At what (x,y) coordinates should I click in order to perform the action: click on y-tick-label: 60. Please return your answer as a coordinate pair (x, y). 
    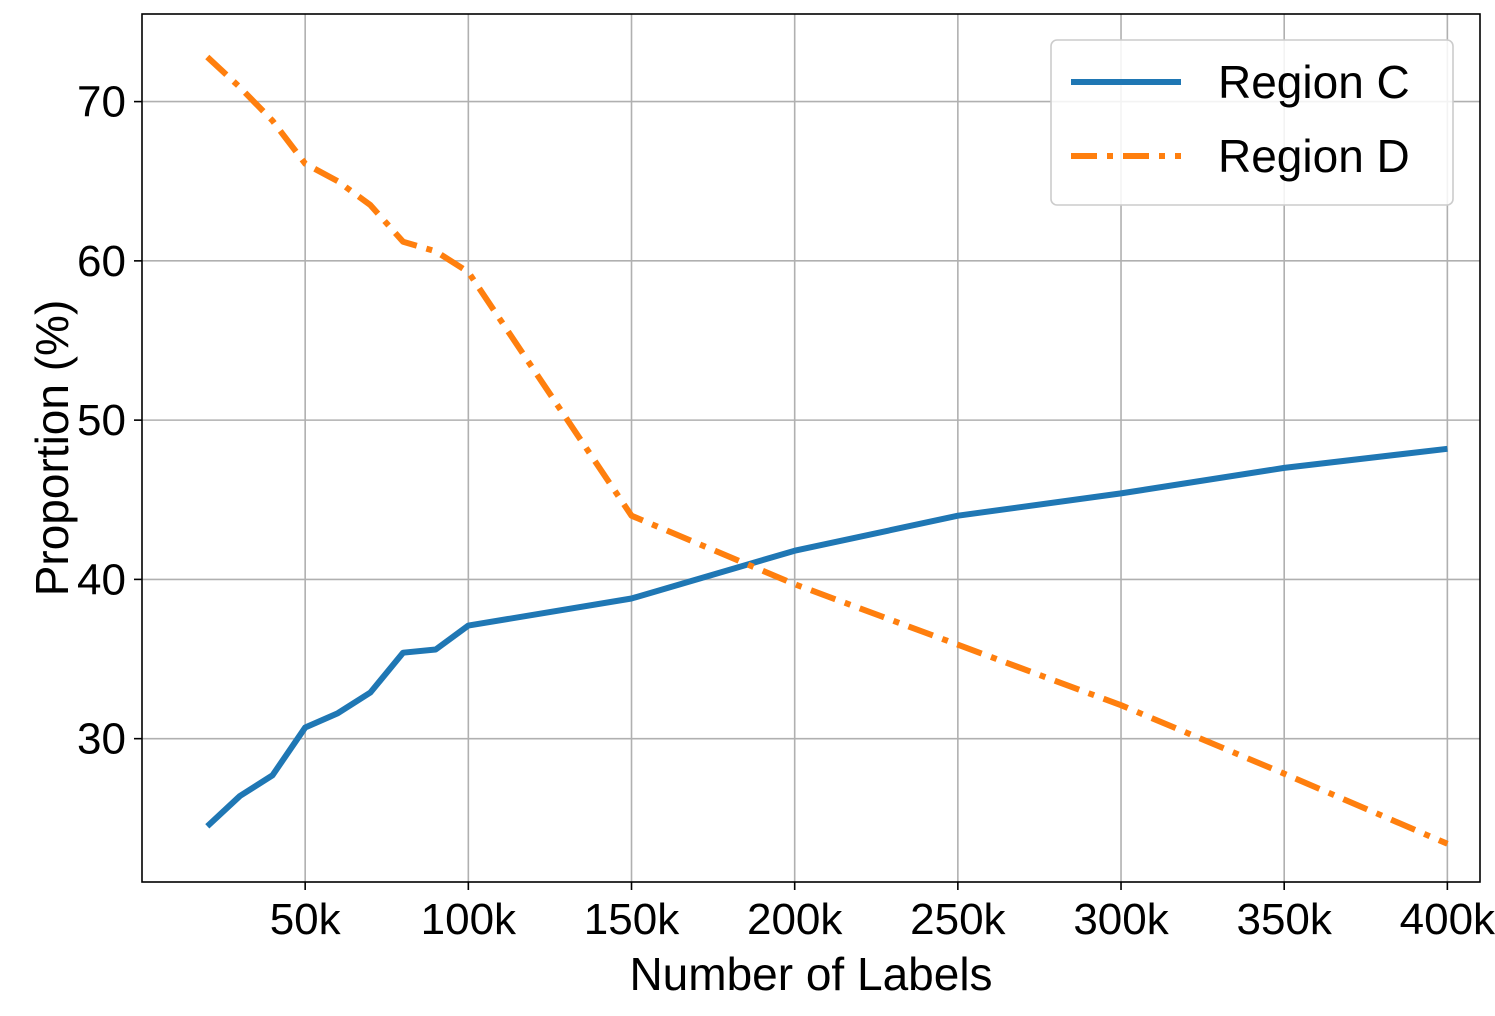
    Looking at the image, I should click on (101, 261).